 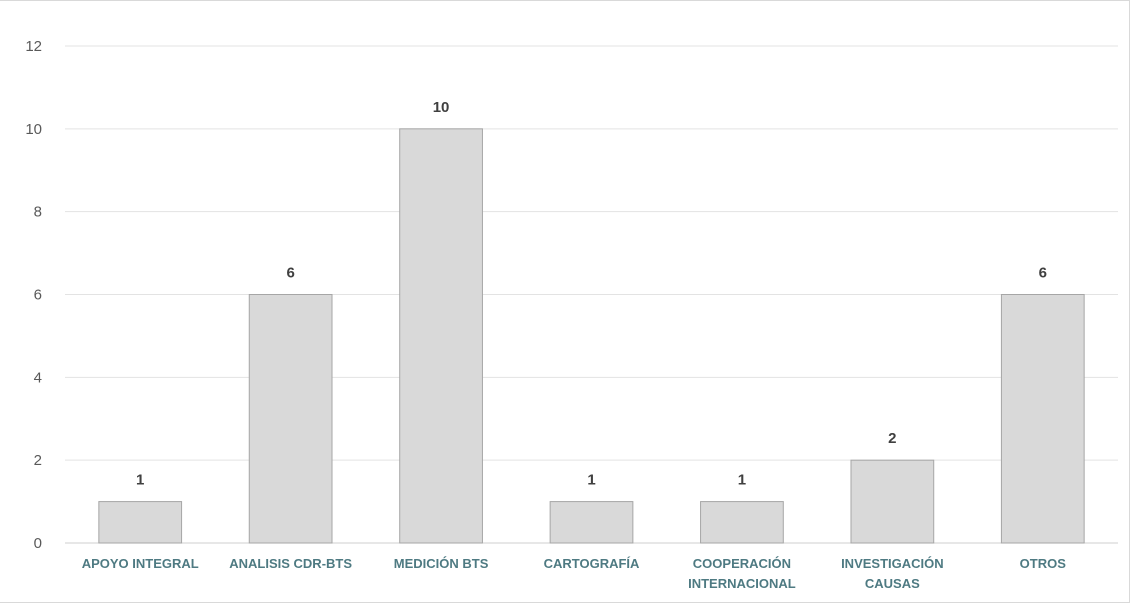 What do you see at coordinates (742, 563) in the screenshot?
I see `x-category-label: COOPERACIÓN` at bounding box center [742, 563].